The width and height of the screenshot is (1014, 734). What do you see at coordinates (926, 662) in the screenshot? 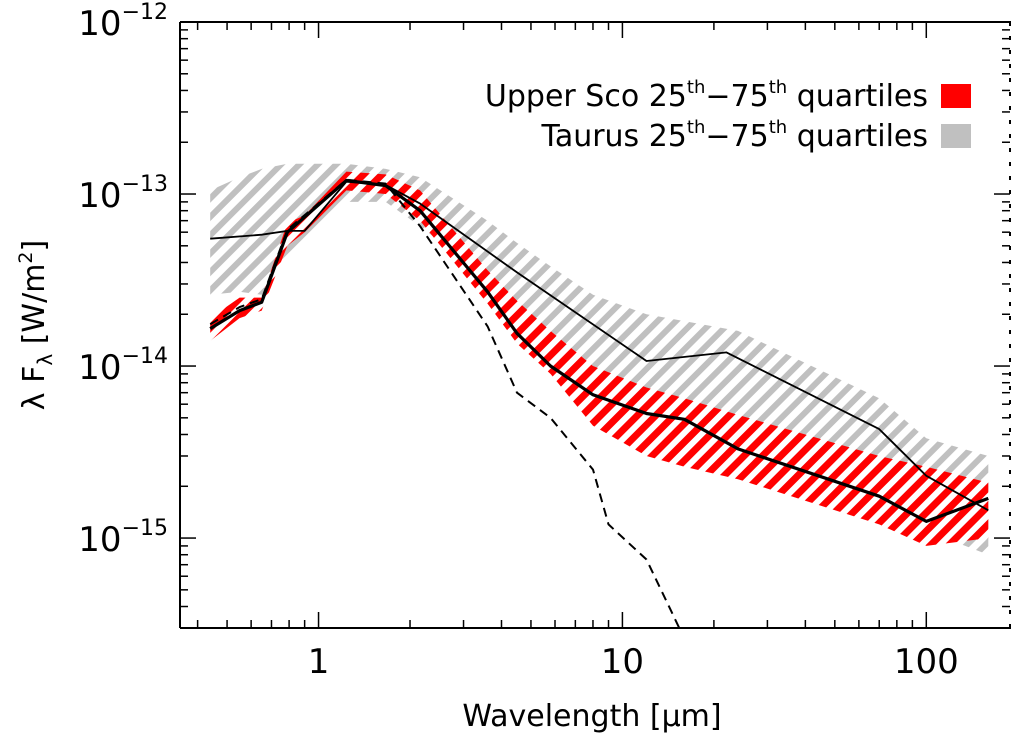
I see `x-tick-label: 100` at bounding box center [926, 662].